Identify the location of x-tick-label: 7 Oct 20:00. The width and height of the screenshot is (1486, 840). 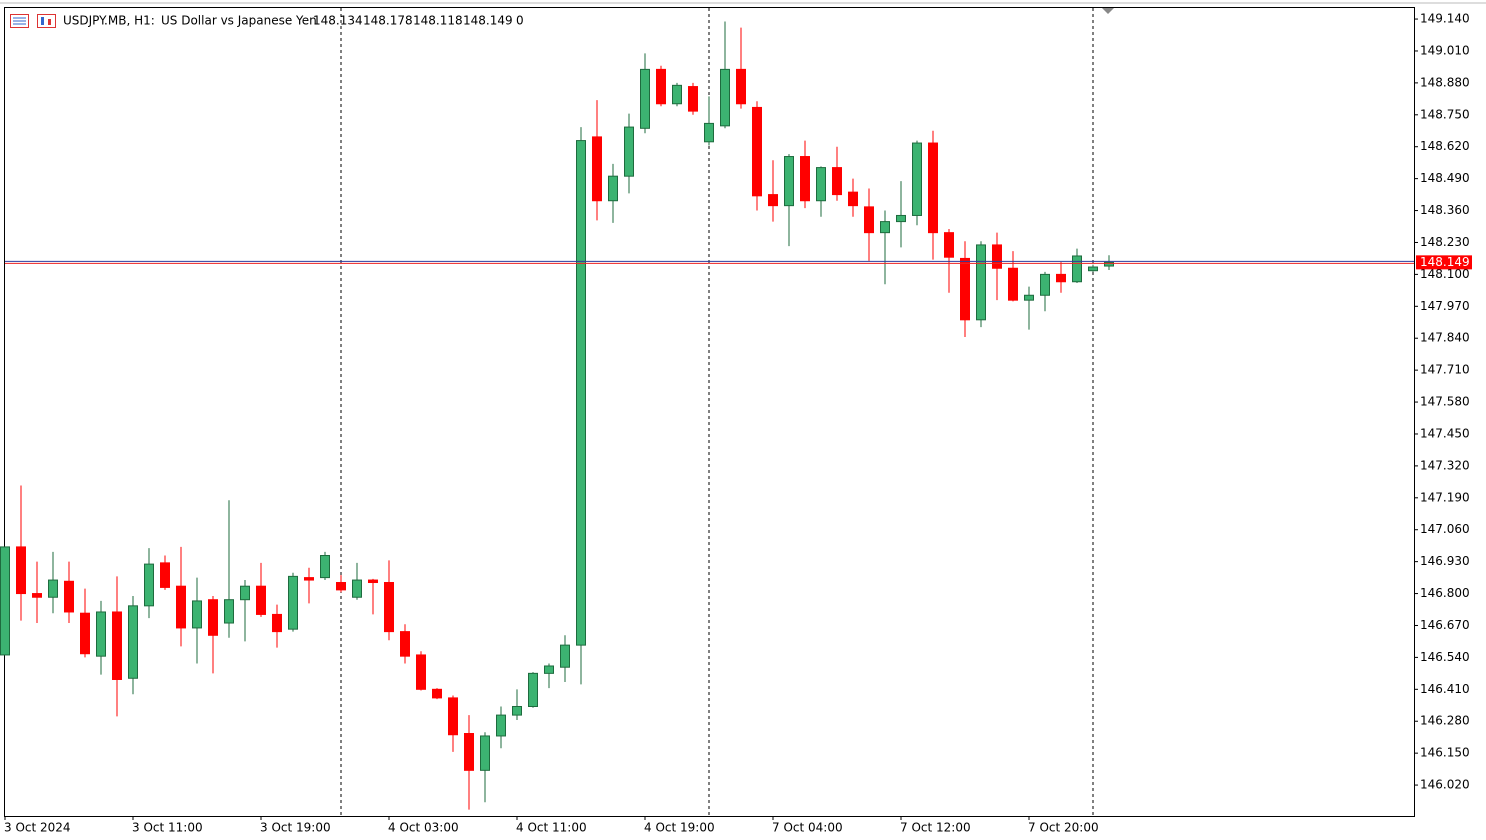
(1063, 828).